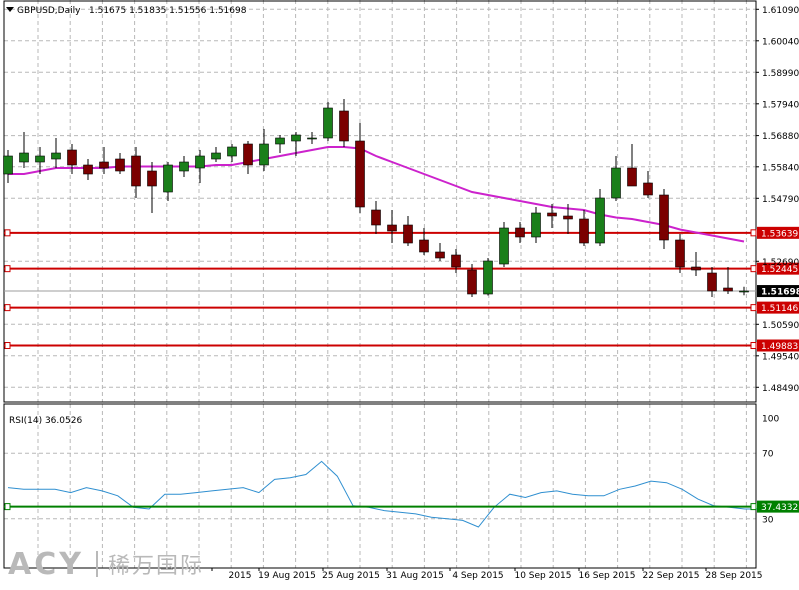 The width and height of the screenshot is (799, 590). Describe the element at coordinates (401, 494) in the screenshot. I see `rsi-layer: 37.4332` at that location.